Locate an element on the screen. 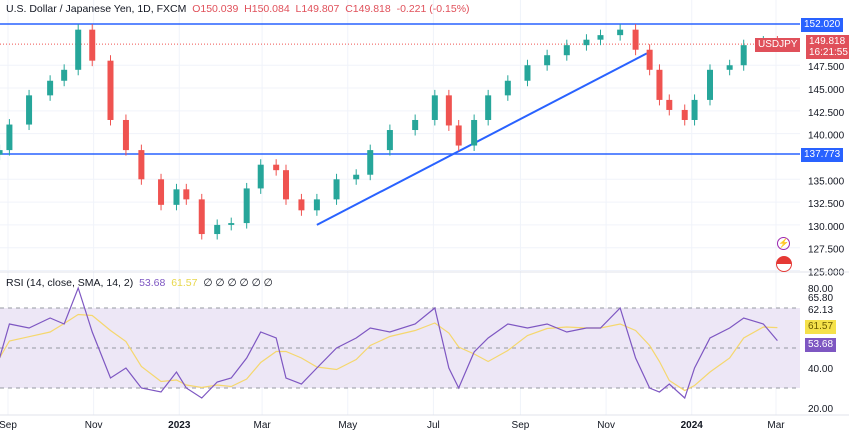 The width and height of the screenshot is (849, 436). symbol-tag: USDJPY is located at coordinates (778, 45).